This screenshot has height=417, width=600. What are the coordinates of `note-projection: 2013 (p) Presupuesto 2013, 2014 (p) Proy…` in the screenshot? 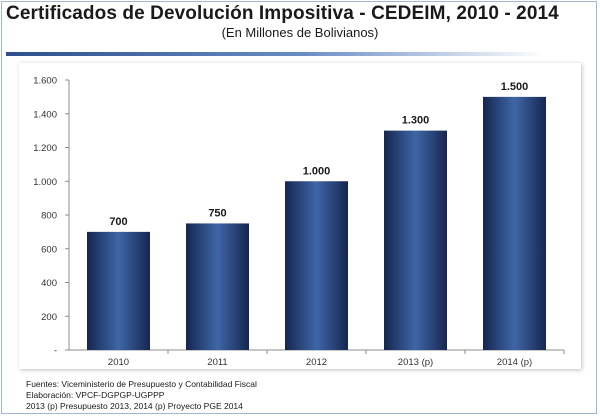 It's located at (134, 406).